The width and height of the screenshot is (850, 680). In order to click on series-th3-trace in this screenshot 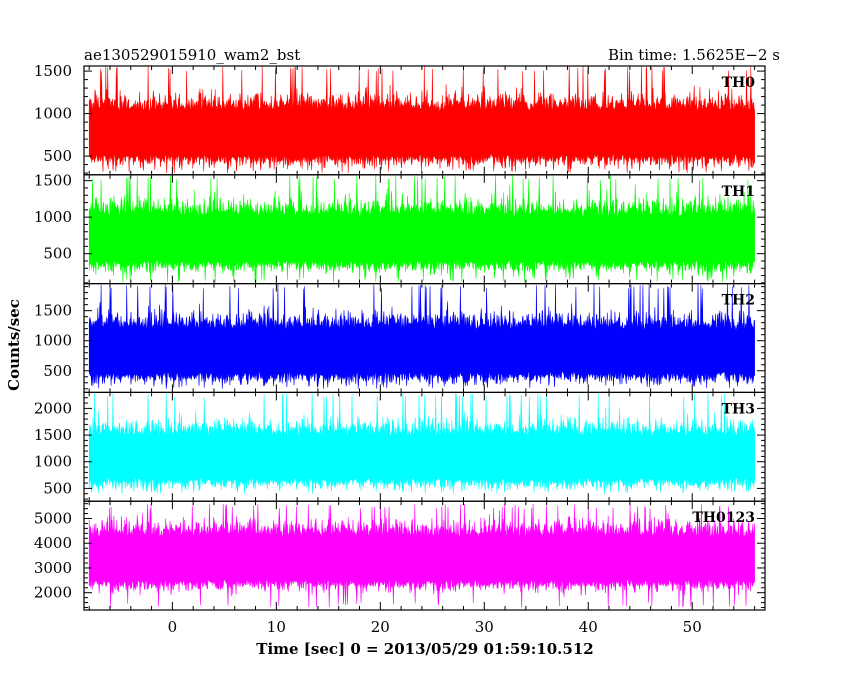, I will do `click(421, 443)`.